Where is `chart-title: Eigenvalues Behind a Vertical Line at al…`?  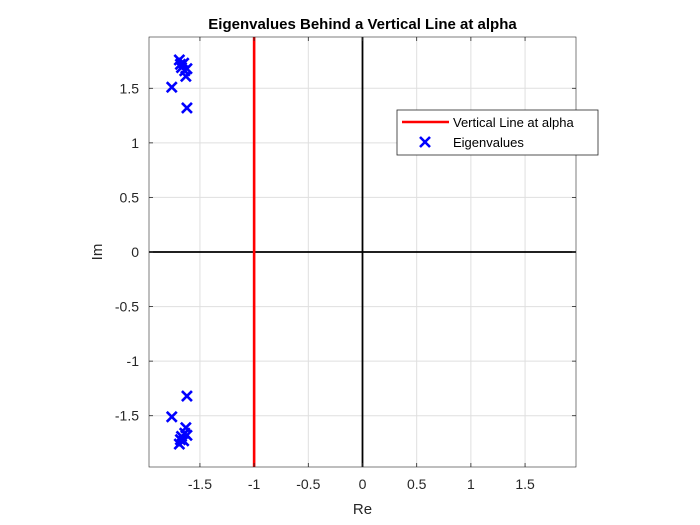
chart-title: Eigenvalues Behind a Vertical Line at al… is located at coordinates (362, 24).